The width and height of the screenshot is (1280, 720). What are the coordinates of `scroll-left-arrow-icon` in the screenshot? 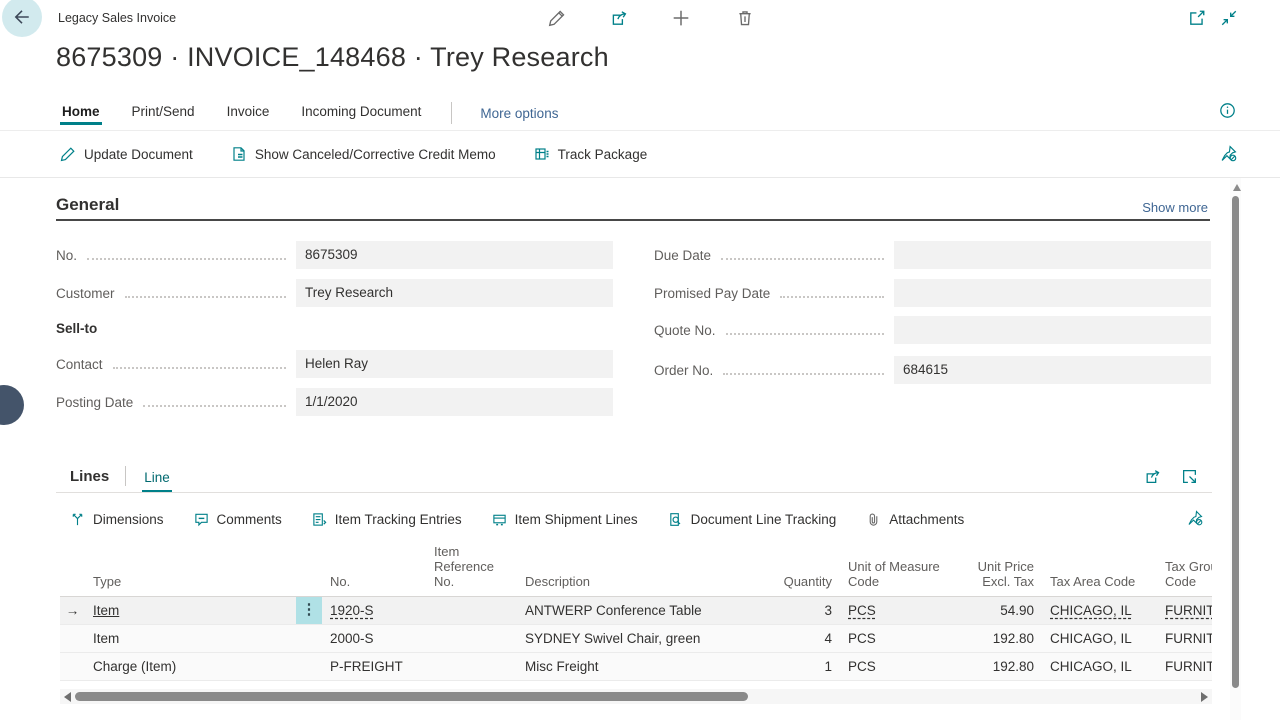 It's located at (67, 697).